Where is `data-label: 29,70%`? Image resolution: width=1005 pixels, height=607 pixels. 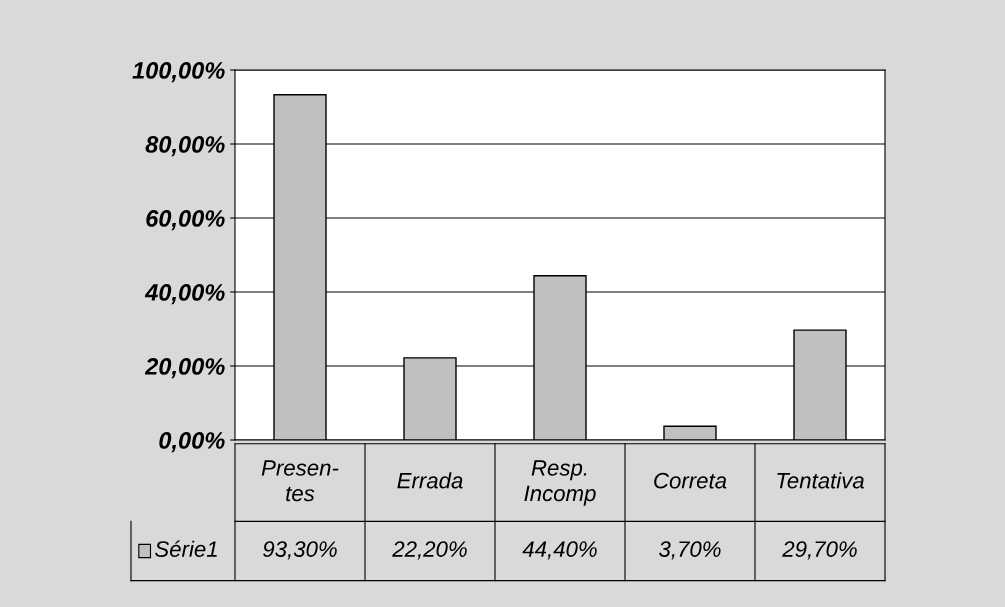
data-label: 29,70% is located at coordinates (819, 550).